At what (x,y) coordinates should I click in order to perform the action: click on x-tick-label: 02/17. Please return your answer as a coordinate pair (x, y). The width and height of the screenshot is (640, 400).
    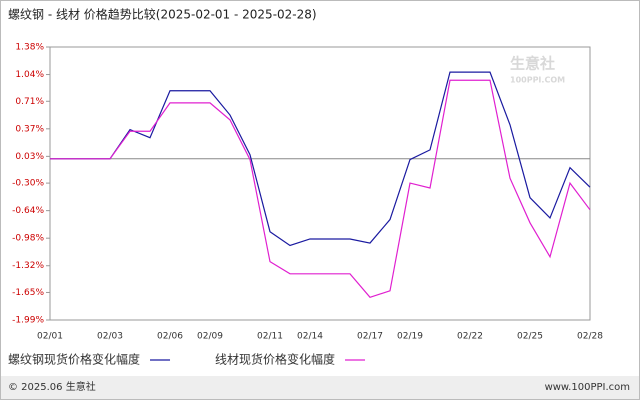
    Looking at the image, I should click on (370, 337).